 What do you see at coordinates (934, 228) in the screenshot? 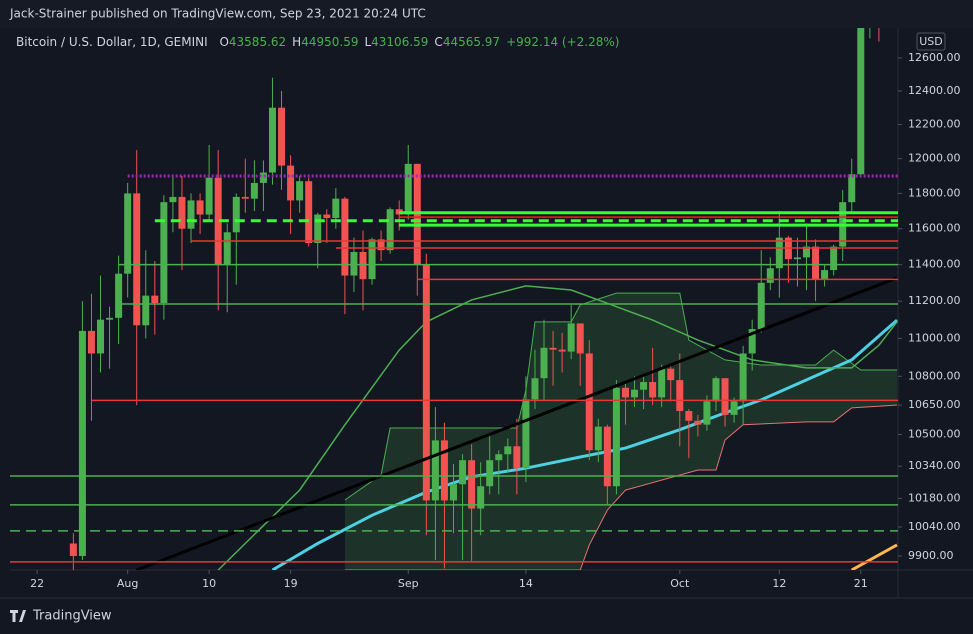
I see `y-tick-label: 11600.00` at bounding box center [934, 228].